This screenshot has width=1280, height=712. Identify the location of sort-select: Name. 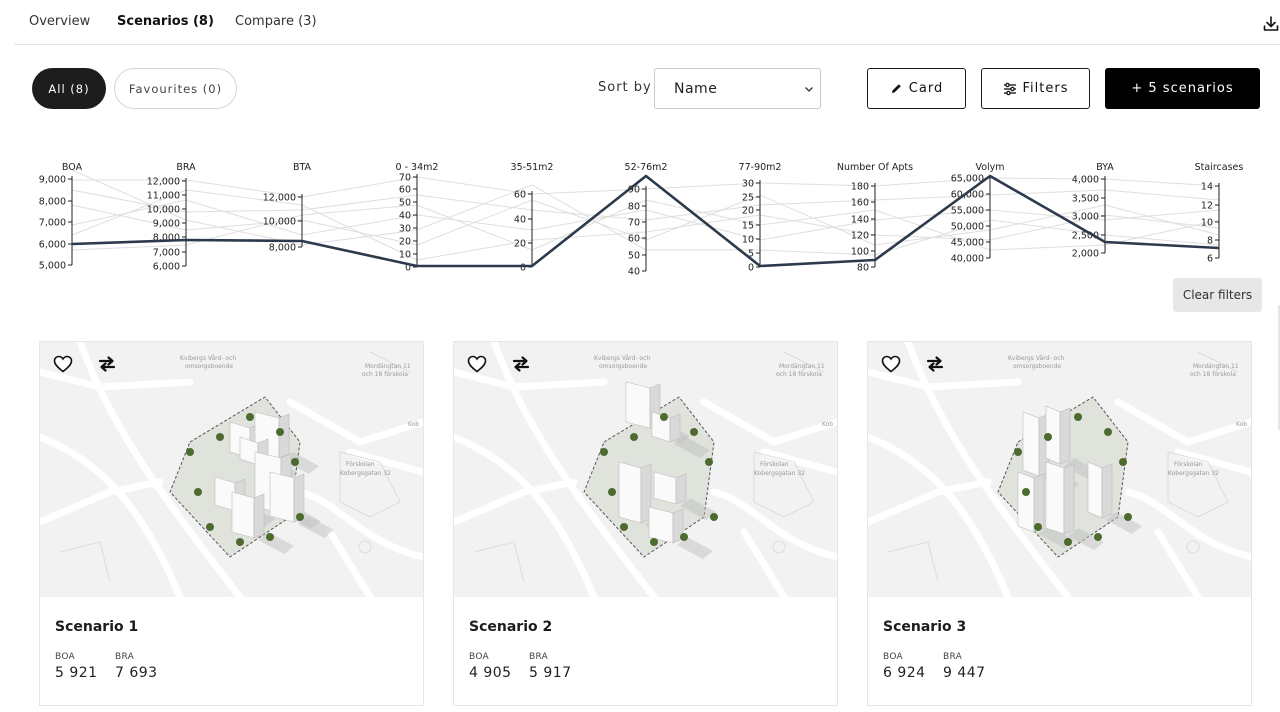
(737, 88).